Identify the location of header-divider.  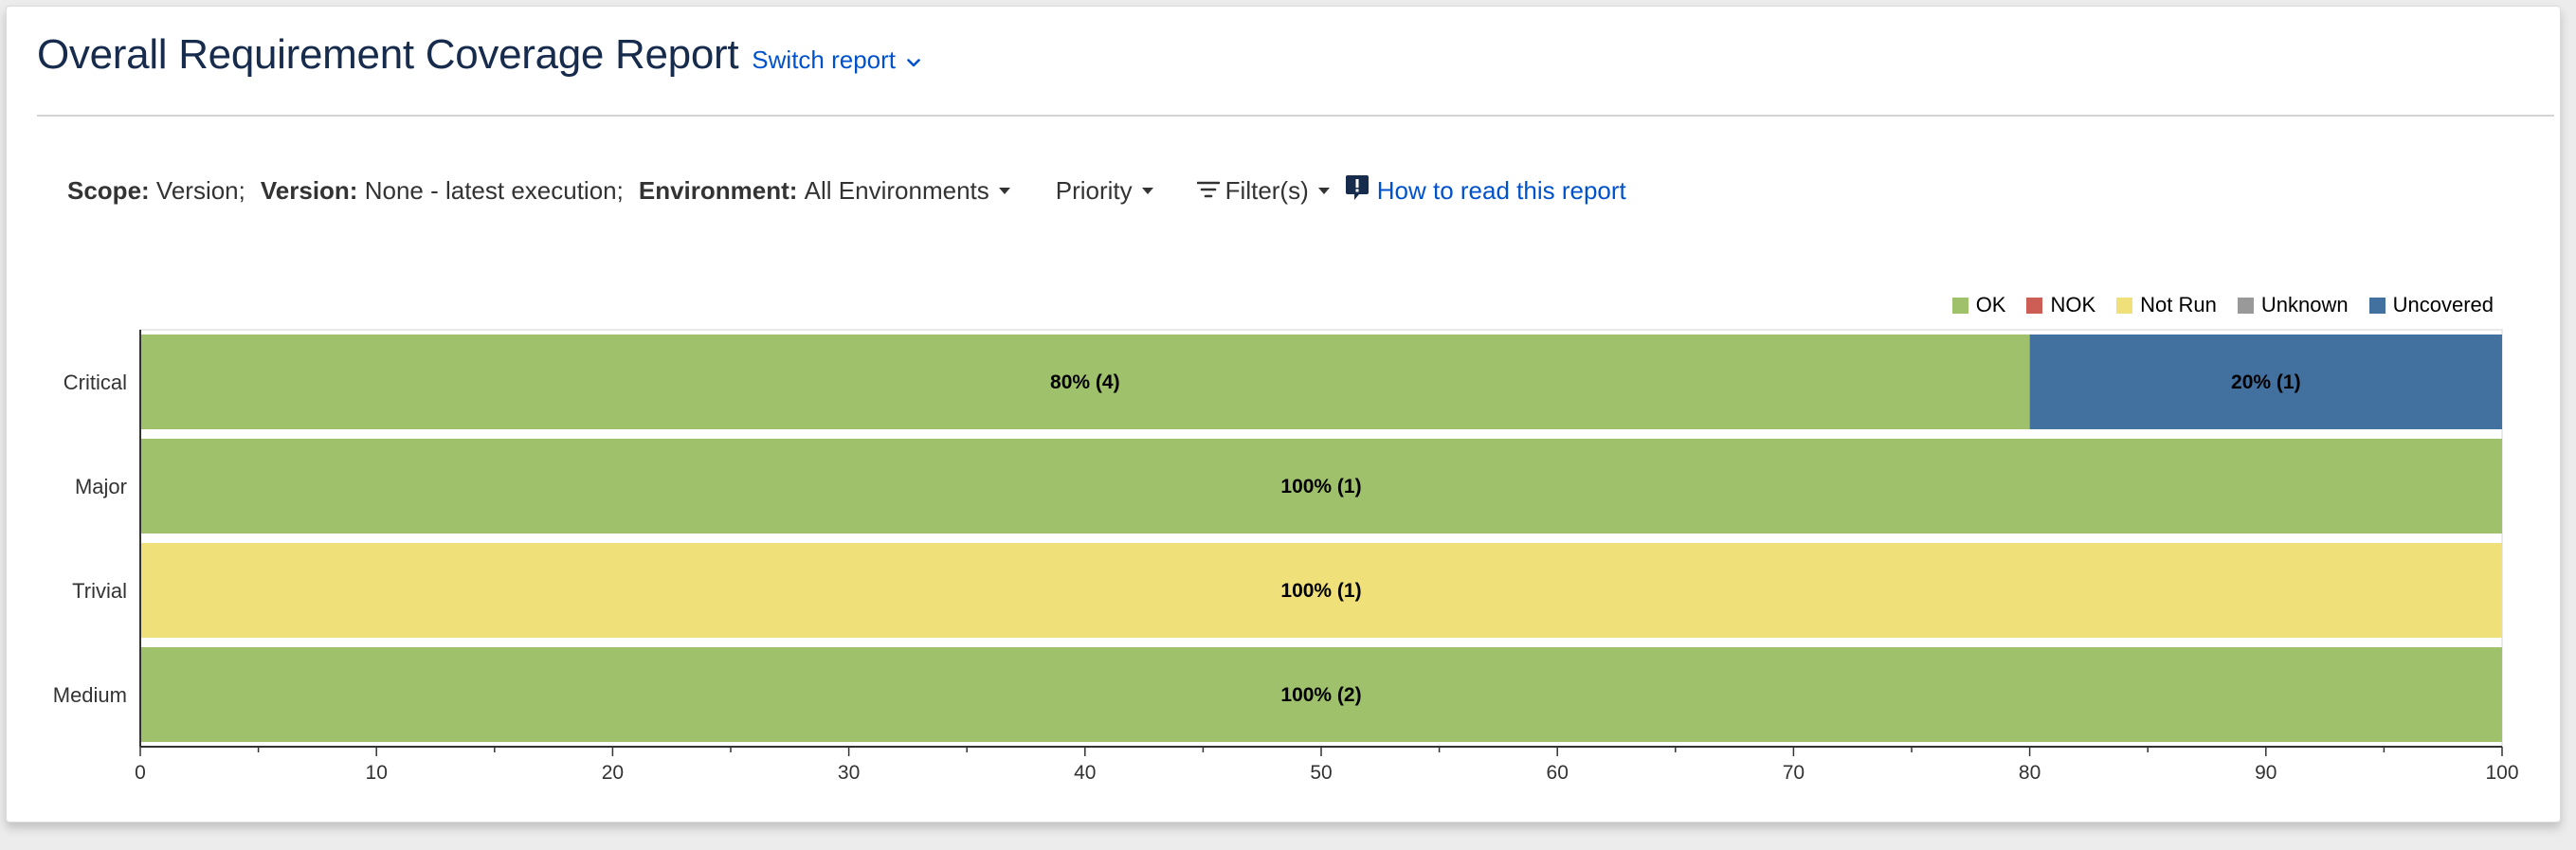
(1295, 116).